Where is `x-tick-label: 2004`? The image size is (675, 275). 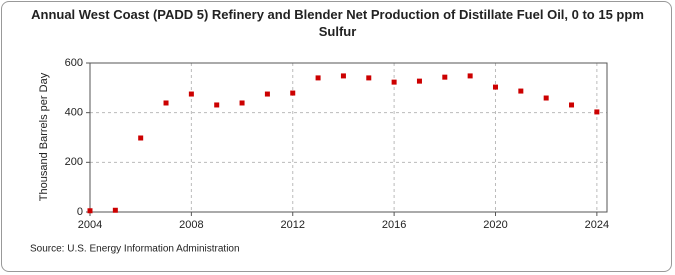
x-tick-label: 2004 is located at coordinates (90, 225).